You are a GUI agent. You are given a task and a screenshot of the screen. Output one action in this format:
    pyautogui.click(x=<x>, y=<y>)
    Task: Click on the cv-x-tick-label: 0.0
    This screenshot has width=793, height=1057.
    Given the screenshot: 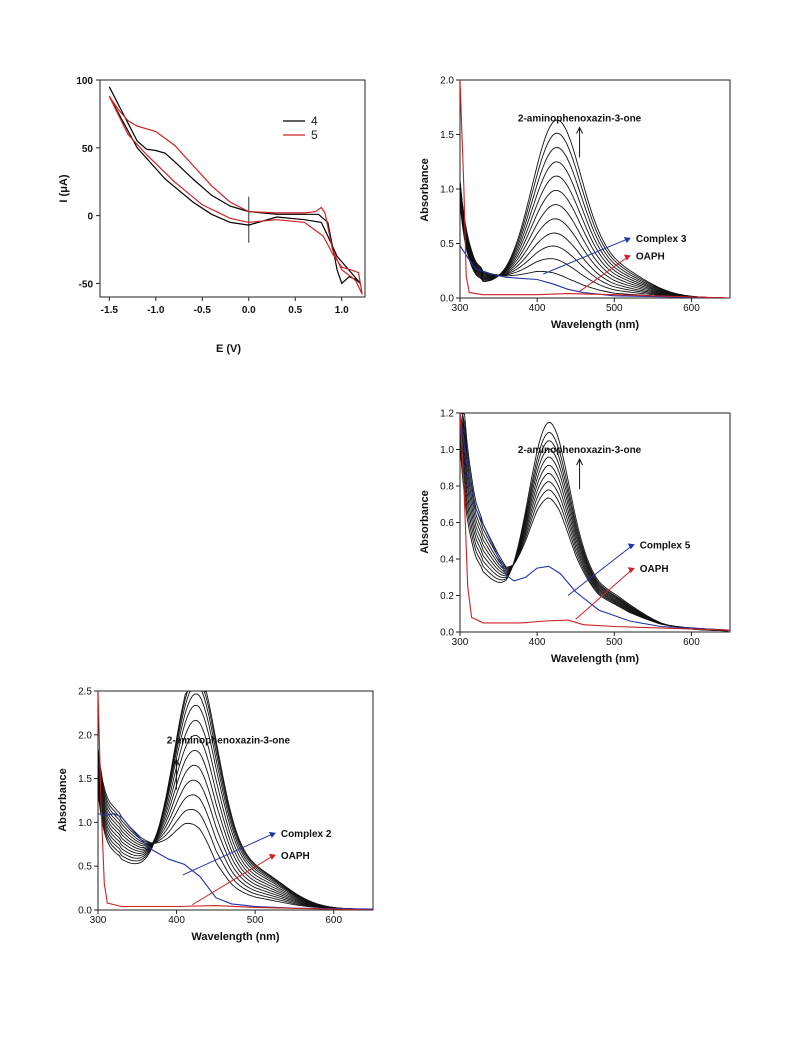 What is the action you would take?
    pyautogui.click(x=249, y=310)
    